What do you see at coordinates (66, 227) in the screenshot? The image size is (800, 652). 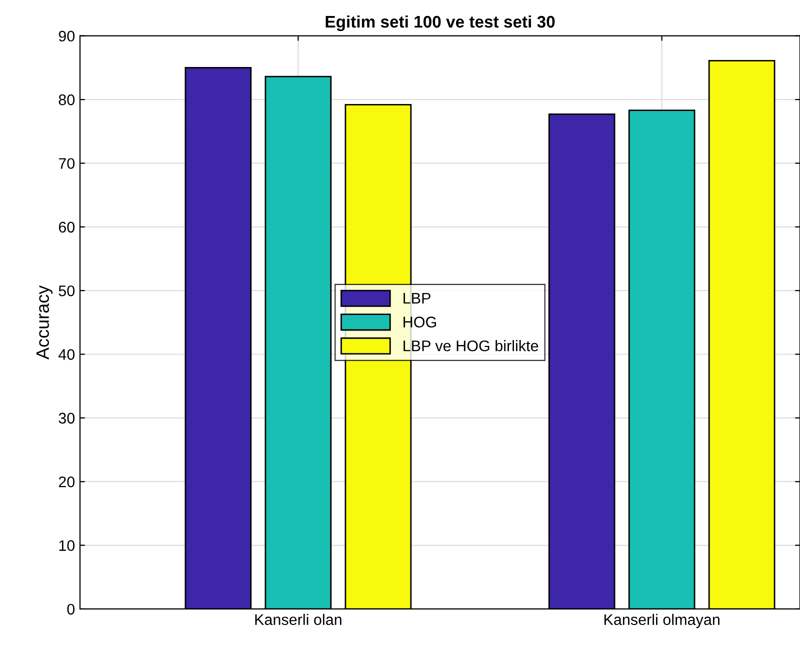 I see `y-tick-label: 60` at bounding box center [66, 227].